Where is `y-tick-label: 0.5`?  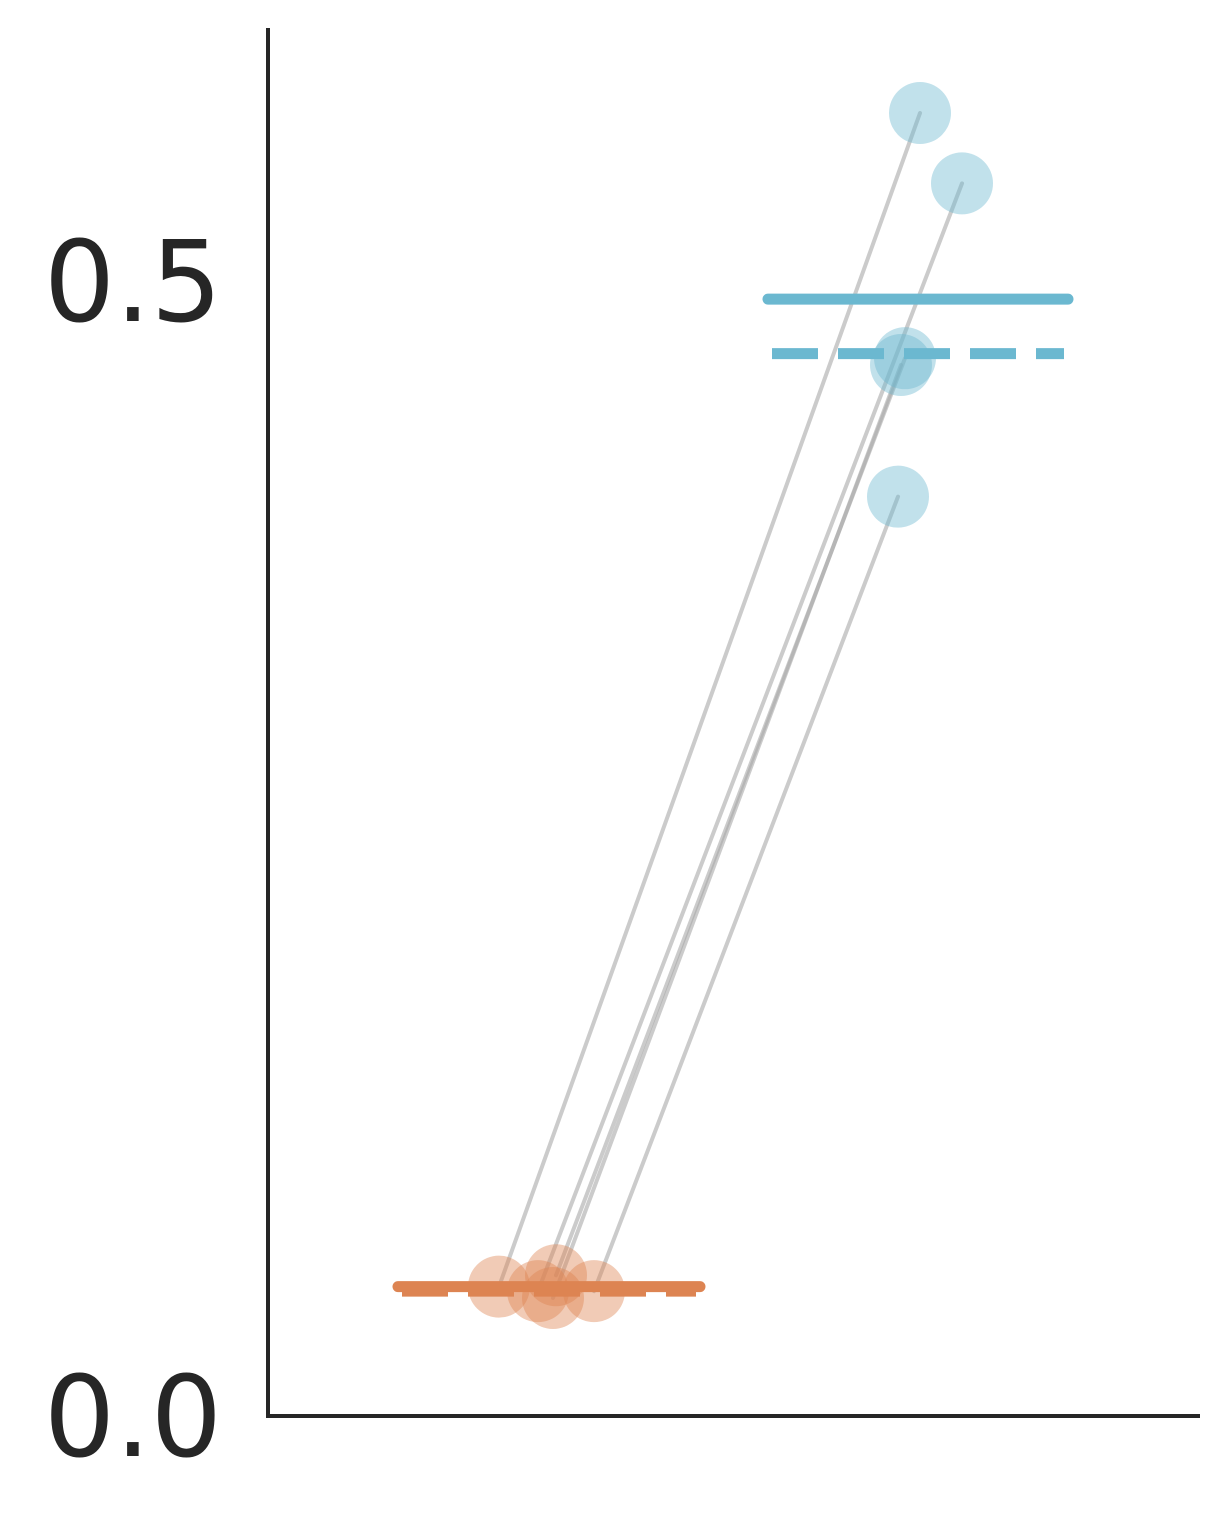 y-tick-label: 0.5 is located at coordinates (133, 283).